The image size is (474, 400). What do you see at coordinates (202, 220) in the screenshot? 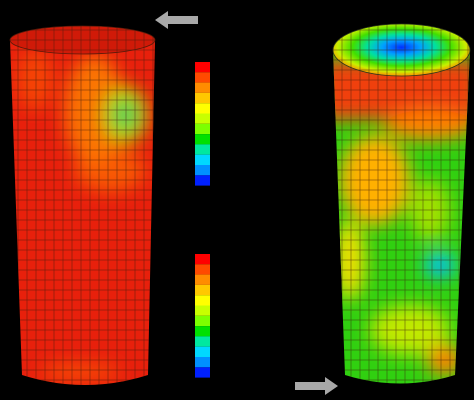
I see `legends` at bounding box center [202, 220].